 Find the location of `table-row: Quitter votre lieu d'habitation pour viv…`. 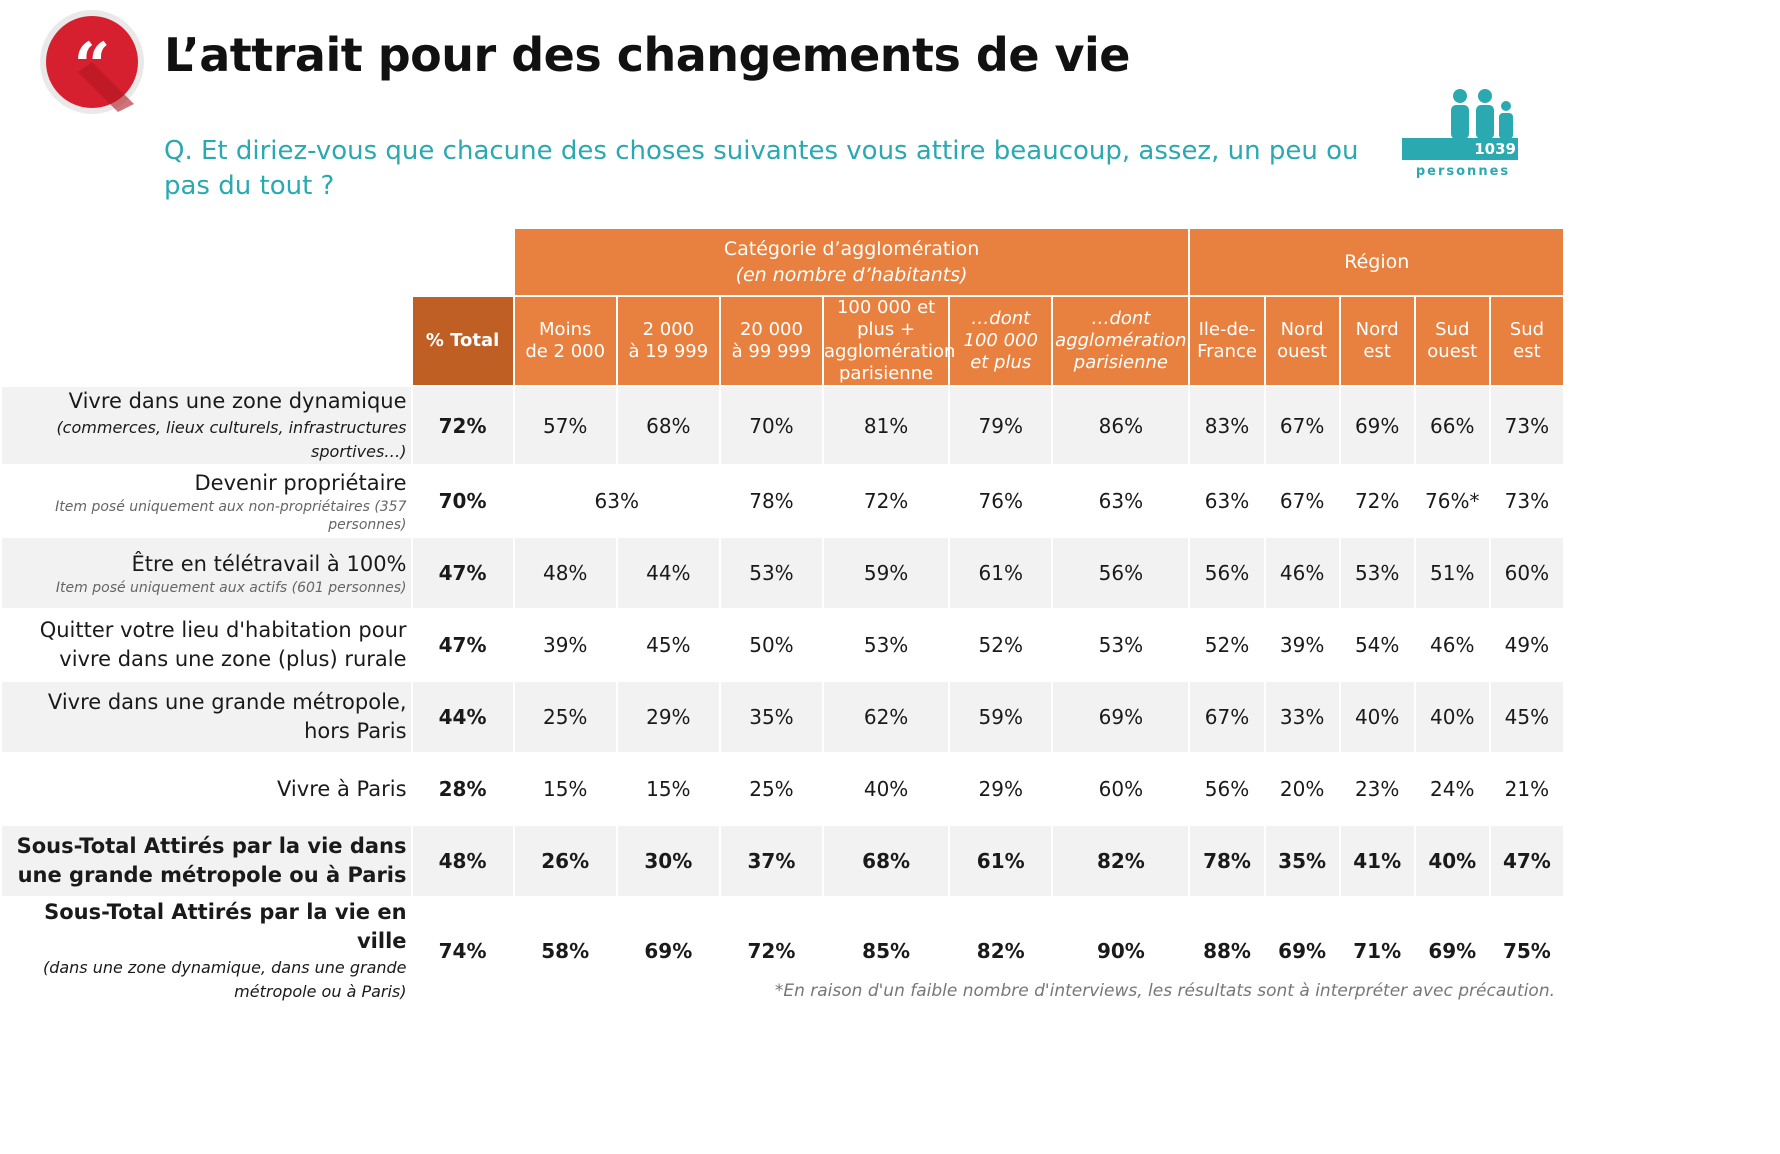

table-row: Quitter votre lieu d'habitation pour viv… is located at coordinates (782, 645).